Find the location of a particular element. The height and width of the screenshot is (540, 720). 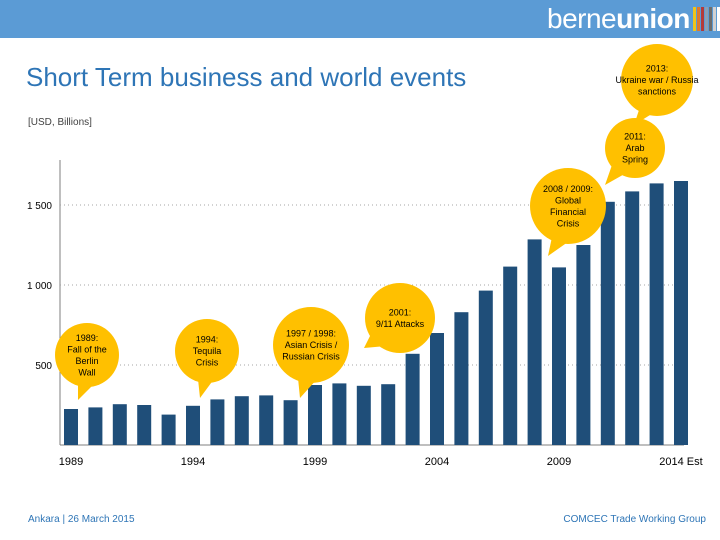

callout-text: Asian Crisis / is located at coordinates (311, 345).